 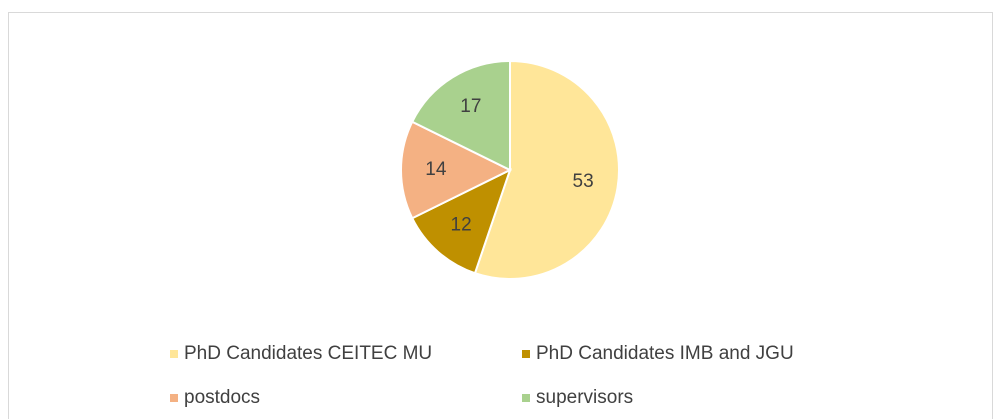 What do you see at coordinates (665, 353) in the screenshot?
I see `legend-label: PhD Candidates IMB and JGU` at bounding box center [665, 353].